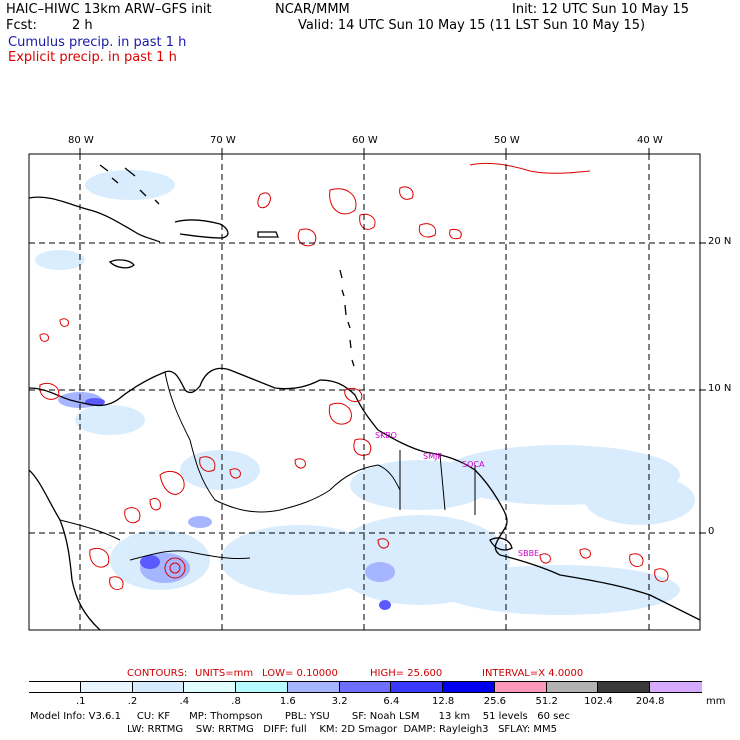 This screenshot has height=740, width=740. Describe the element at coordinates (533, 673) in the screenshot. I see `contours-interval: INTERVAL=X 4.0000` at that location.